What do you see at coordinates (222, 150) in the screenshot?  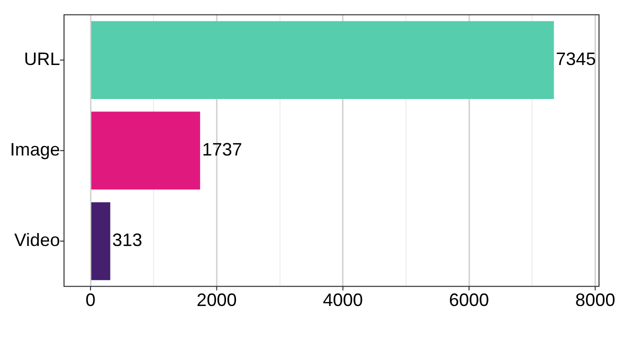 I see `data-label: 1737` at bounding box center [222, 150].